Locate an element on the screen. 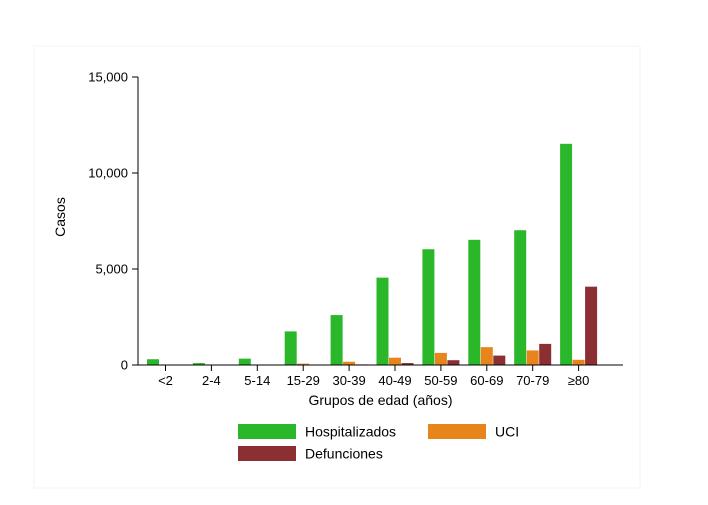 The image size is (708, 505). x-axis-title: Grupos de edad (años) is located at coordinates (381, 400).